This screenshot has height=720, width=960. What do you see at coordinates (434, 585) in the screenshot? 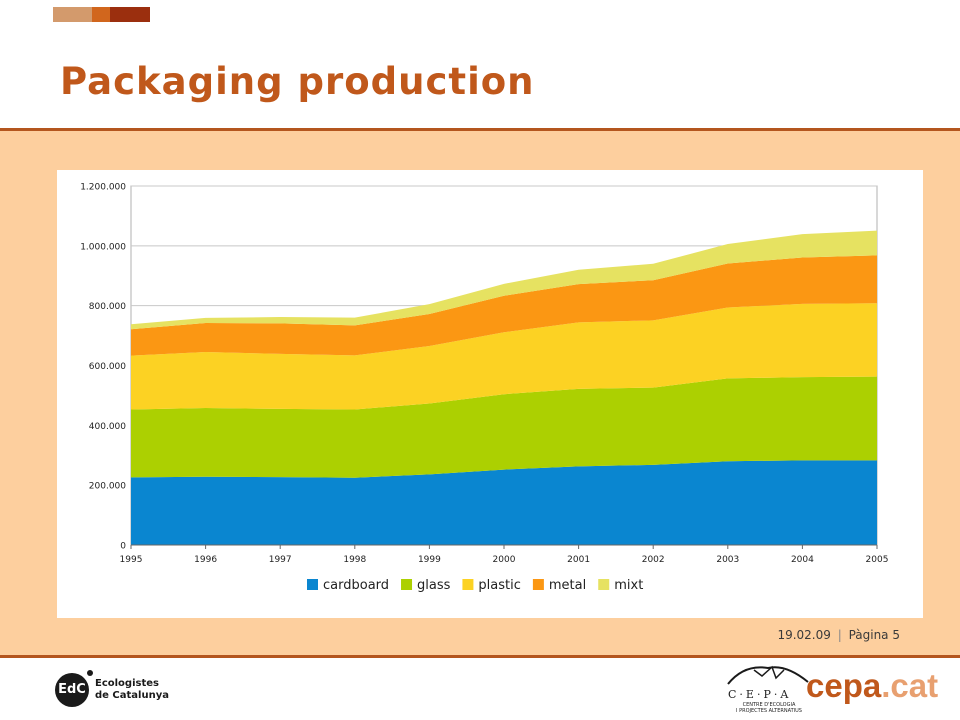
I see `legend-label-glass: glass` at bounding box center [434, 585].